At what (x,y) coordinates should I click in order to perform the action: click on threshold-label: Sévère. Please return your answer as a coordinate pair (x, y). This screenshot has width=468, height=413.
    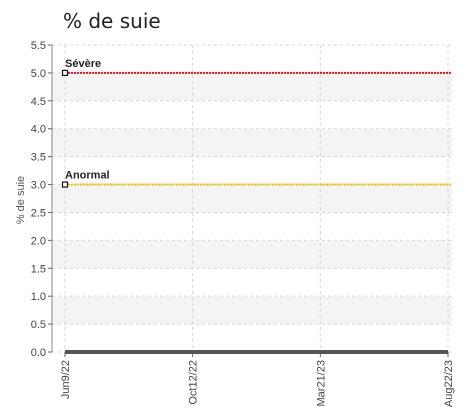
    Looking at the image, I should click on (83, 64).